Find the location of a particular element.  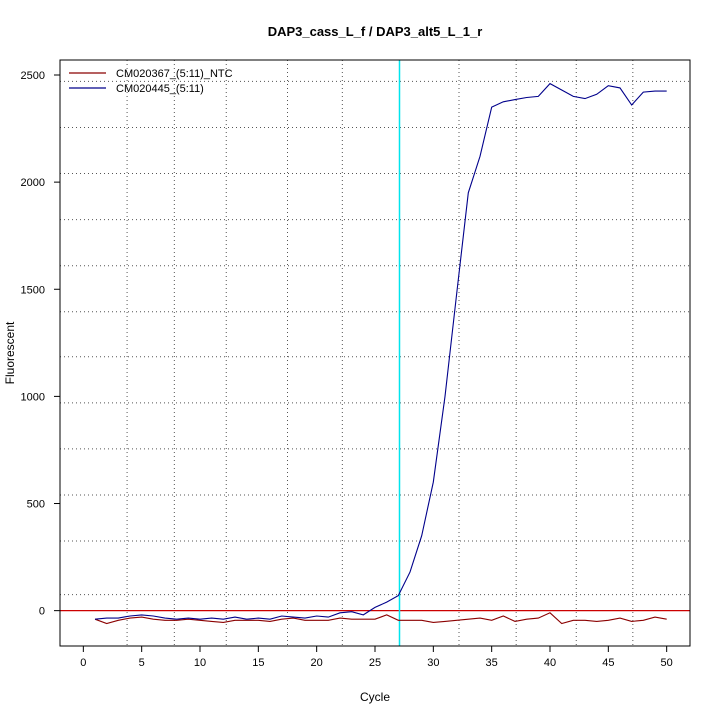

x-tick-label: 45 is located at coordinates (608, 663).